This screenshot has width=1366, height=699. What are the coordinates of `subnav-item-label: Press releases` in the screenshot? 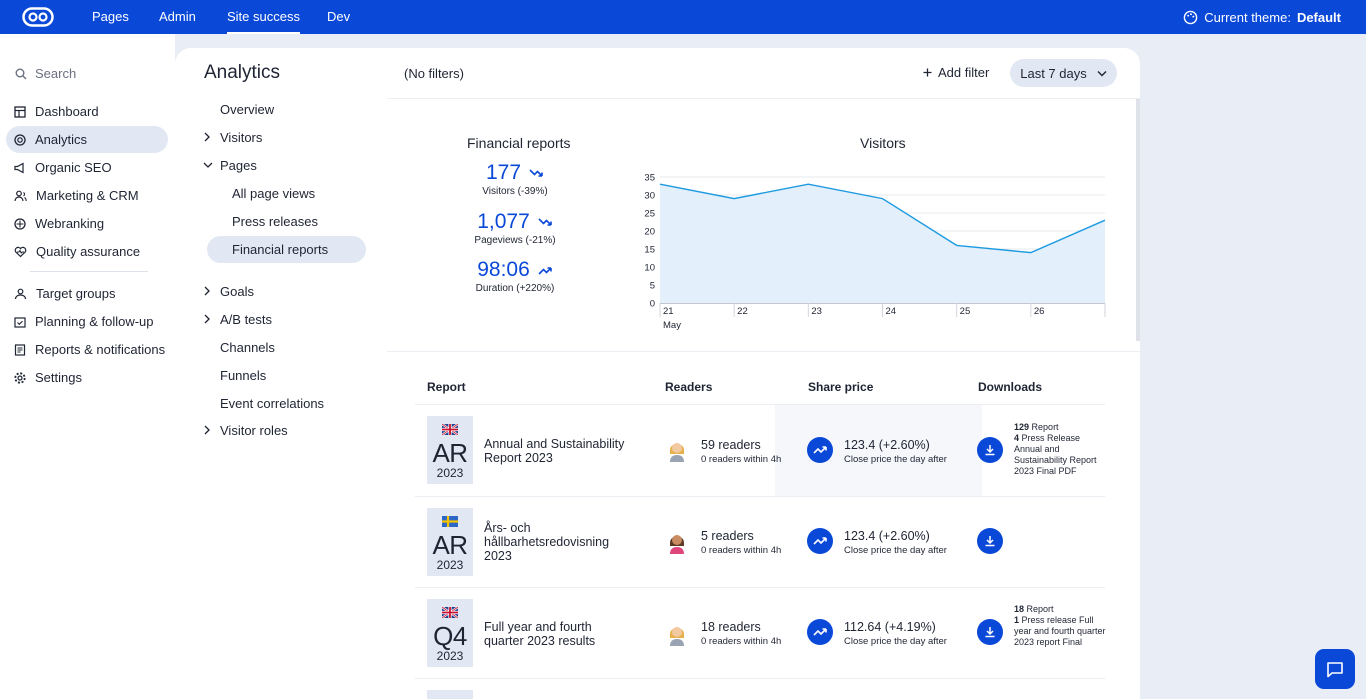 It's located at (275, 221).